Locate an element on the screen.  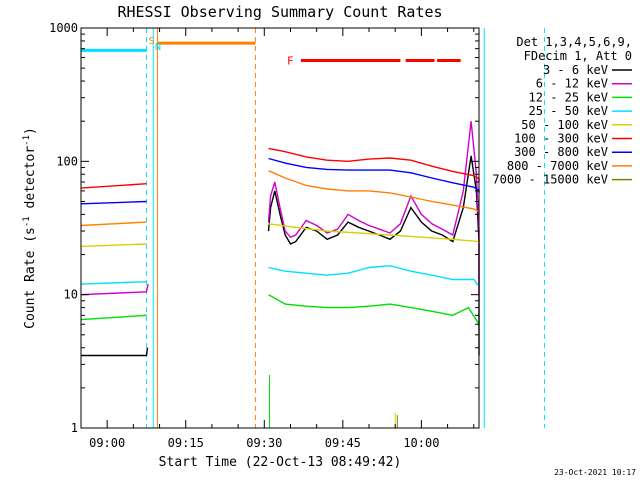
legend-label-3: 25 - 50 keV is located at coordinates (568, 111).